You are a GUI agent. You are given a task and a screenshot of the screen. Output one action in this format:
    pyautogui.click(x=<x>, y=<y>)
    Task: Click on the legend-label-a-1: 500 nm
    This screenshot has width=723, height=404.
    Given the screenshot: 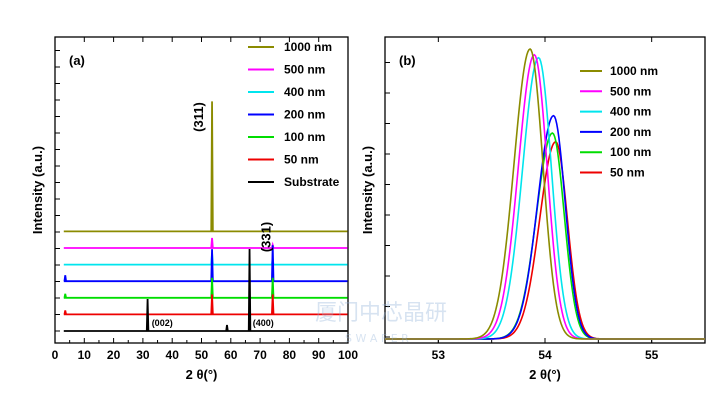 What is the action you would take?
    pyautogui.click(x=304, y=70)
    